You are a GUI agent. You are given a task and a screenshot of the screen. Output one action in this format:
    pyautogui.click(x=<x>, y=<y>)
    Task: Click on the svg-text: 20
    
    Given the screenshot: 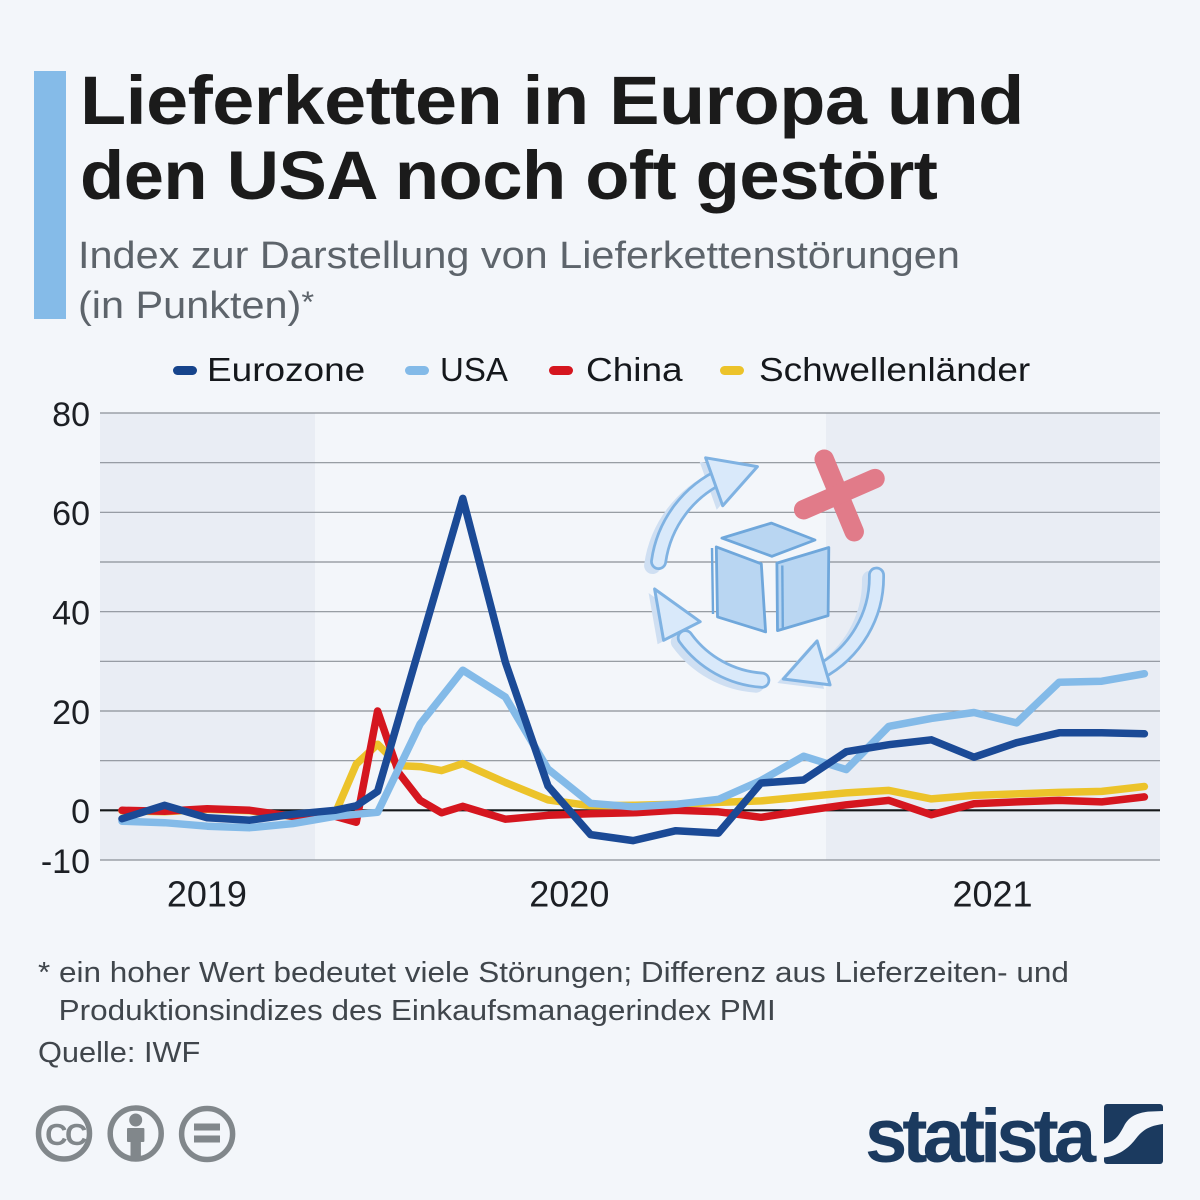 What is the action you would take?
    pyautogui.click(x=71, y=713)
    